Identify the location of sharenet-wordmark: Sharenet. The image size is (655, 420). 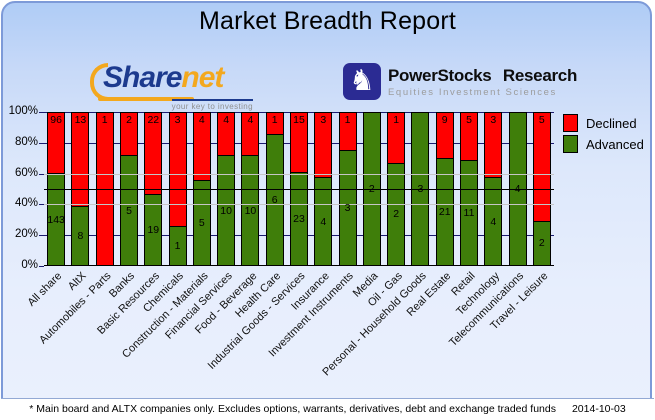
(163, 78).